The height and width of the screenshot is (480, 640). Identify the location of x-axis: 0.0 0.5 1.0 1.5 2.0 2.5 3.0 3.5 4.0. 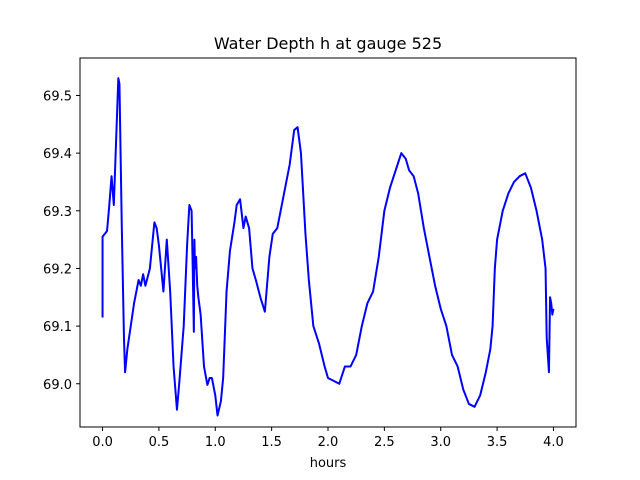
(328, 438).